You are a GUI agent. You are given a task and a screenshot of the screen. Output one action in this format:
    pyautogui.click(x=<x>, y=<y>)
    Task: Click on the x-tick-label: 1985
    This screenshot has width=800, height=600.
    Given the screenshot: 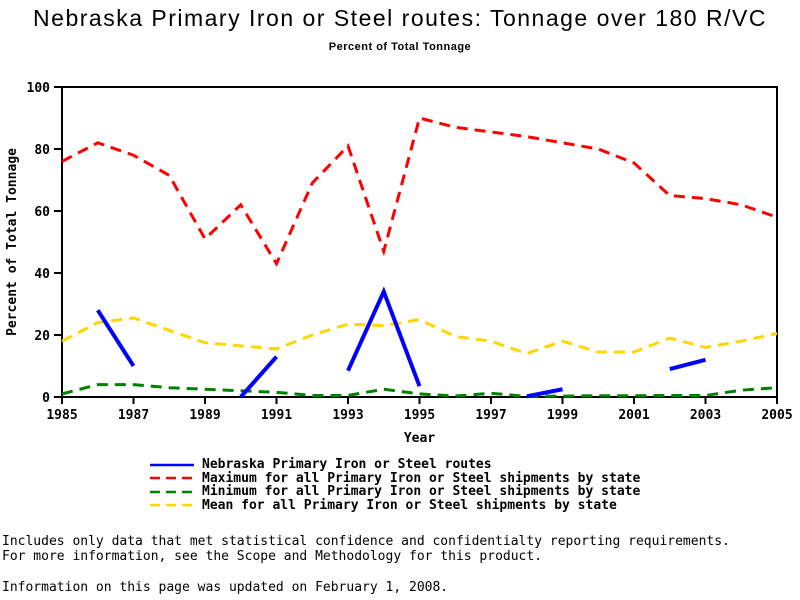 What is the action you would take?
    pyautogui.click(x=61, y=415)
    